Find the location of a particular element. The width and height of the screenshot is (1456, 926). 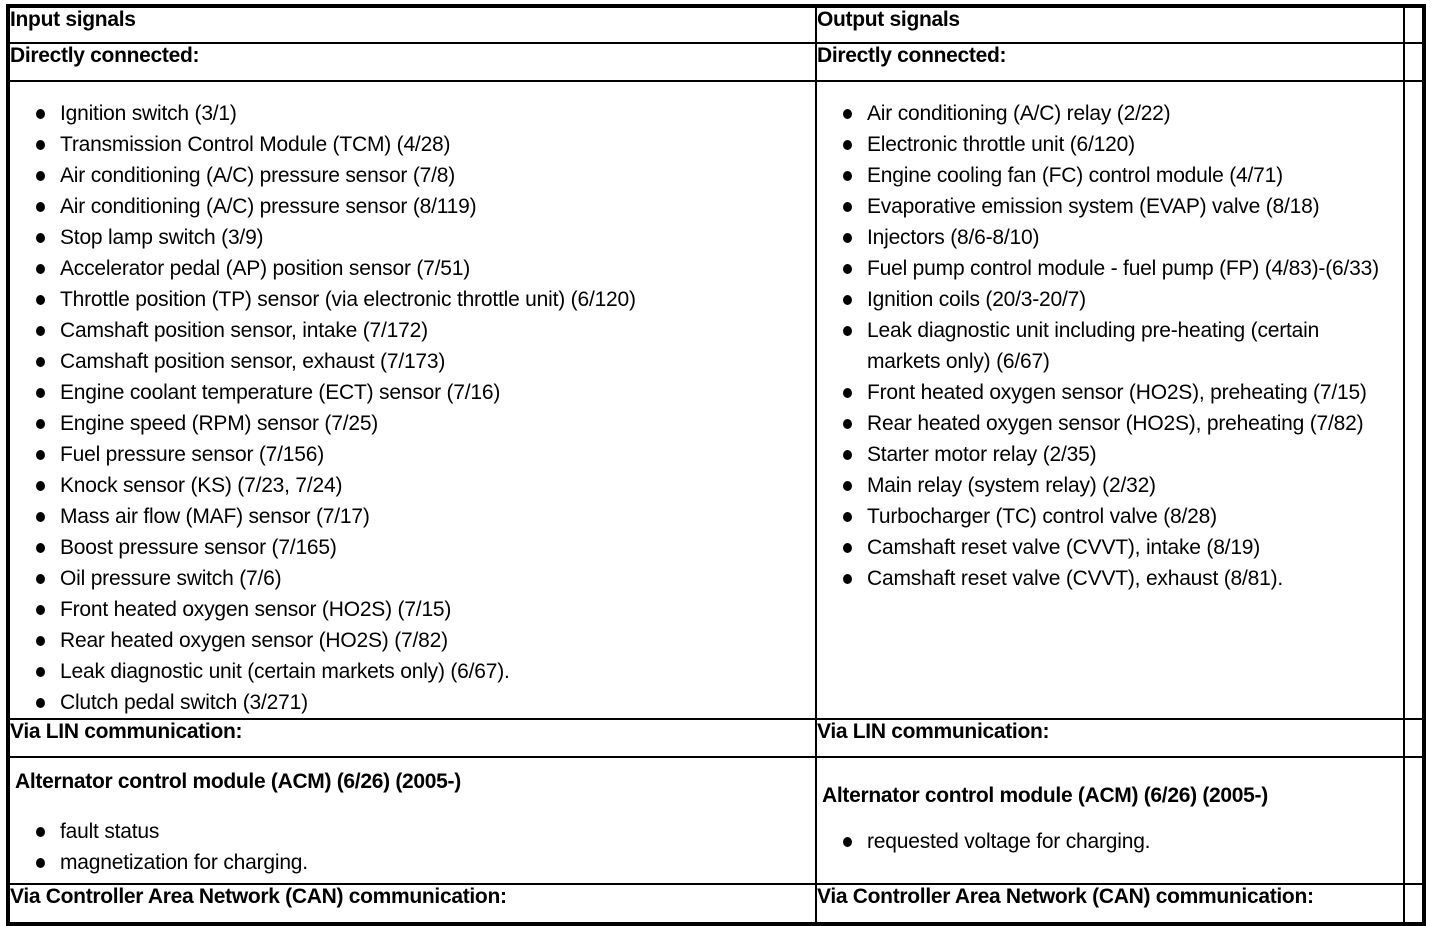

list-item-label: Camshaft position sensor, intake (7/172) is located at coordinates (244, 330).